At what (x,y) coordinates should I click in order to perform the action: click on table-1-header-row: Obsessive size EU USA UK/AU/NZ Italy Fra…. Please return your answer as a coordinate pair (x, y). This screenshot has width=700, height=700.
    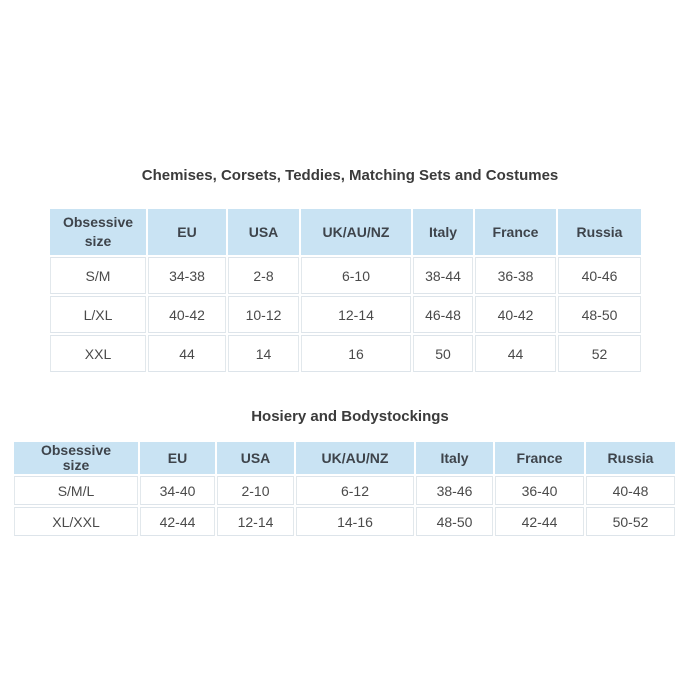
    Looking at the image, I should click on (345, 232).